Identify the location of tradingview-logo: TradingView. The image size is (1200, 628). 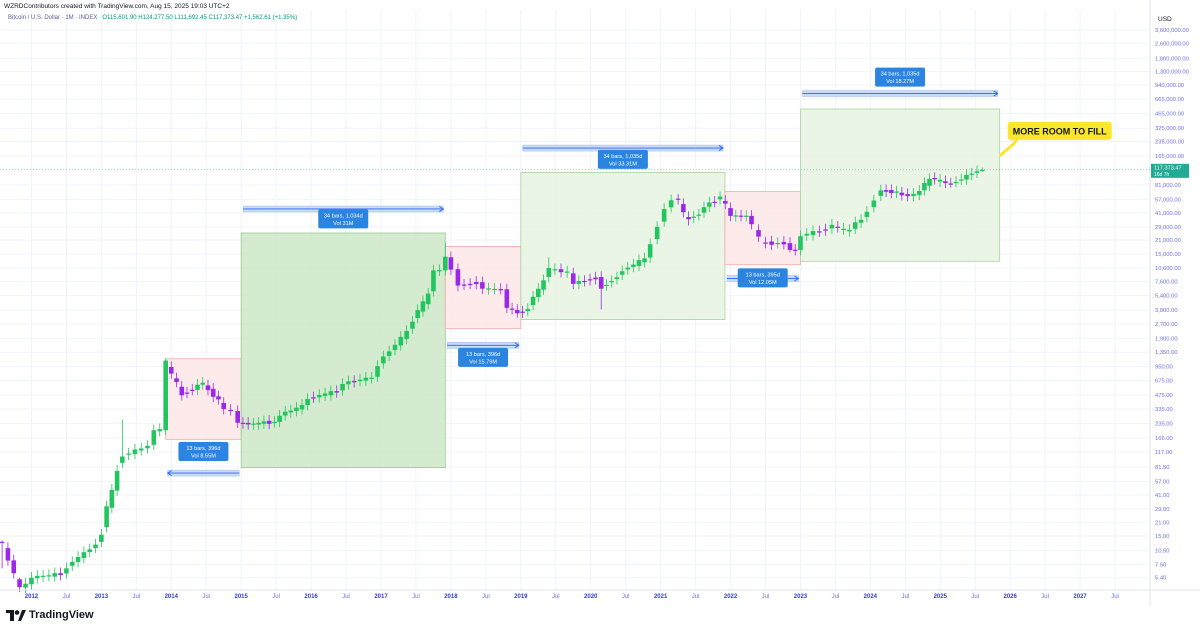
(50, 615).